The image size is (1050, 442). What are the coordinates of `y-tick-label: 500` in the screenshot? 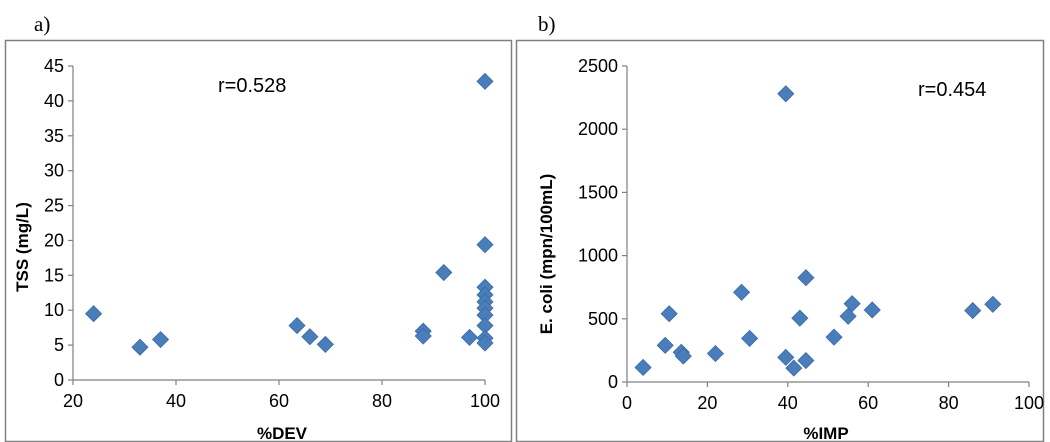 It's located at (603, 319).